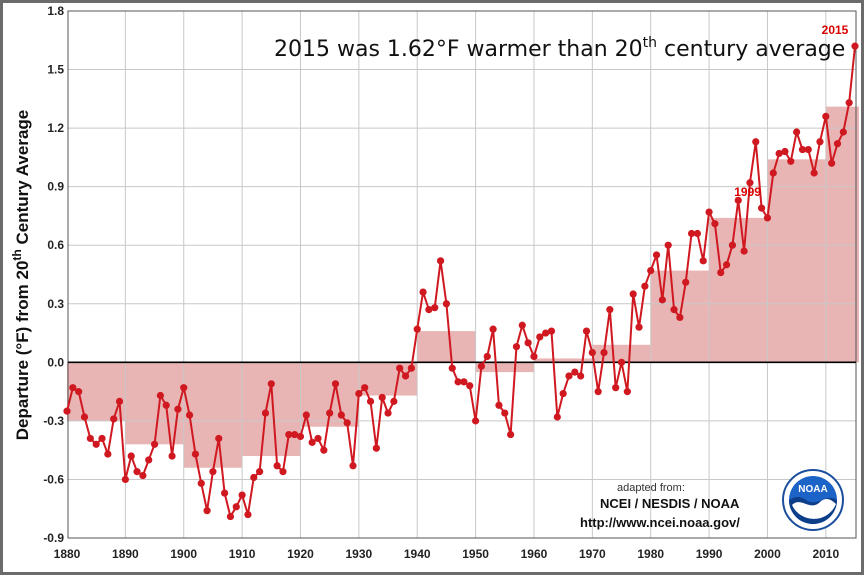 Image resolution: width=864 pixels, height=575 pixels. I want to click on decadal-bar-1900, so click(213, 415).